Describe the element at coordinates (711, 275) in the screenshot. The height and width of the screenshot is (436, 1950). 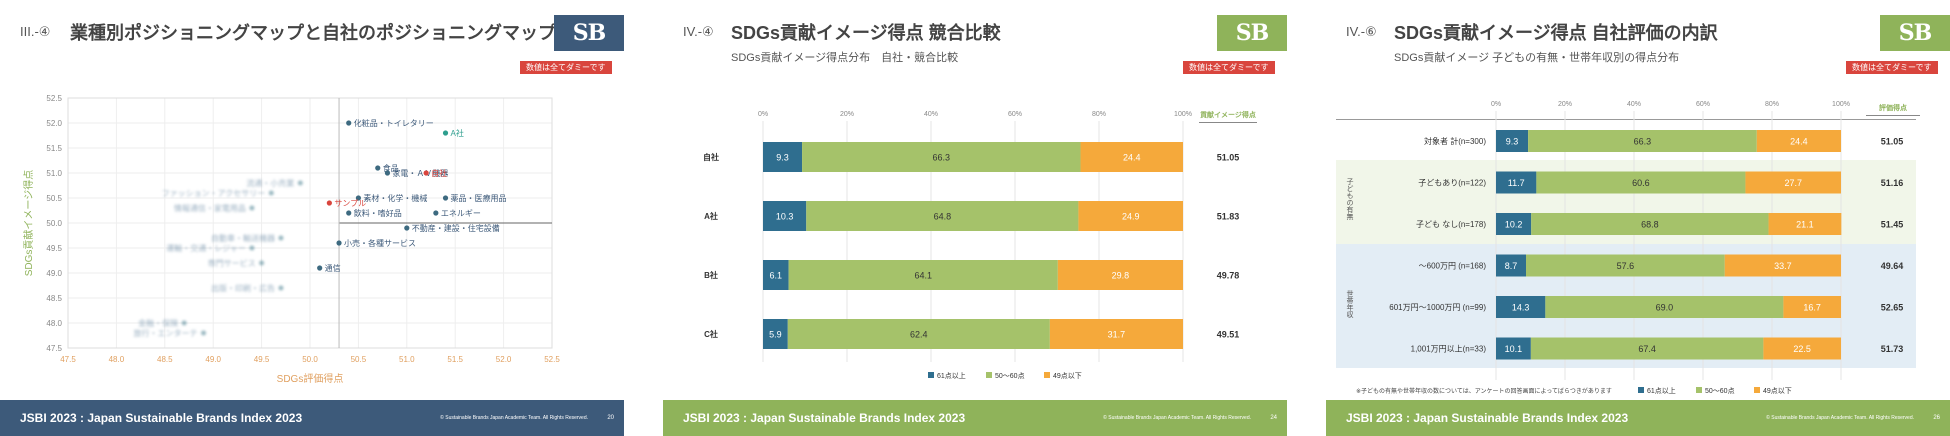
I see `category-label: B社` at that location.